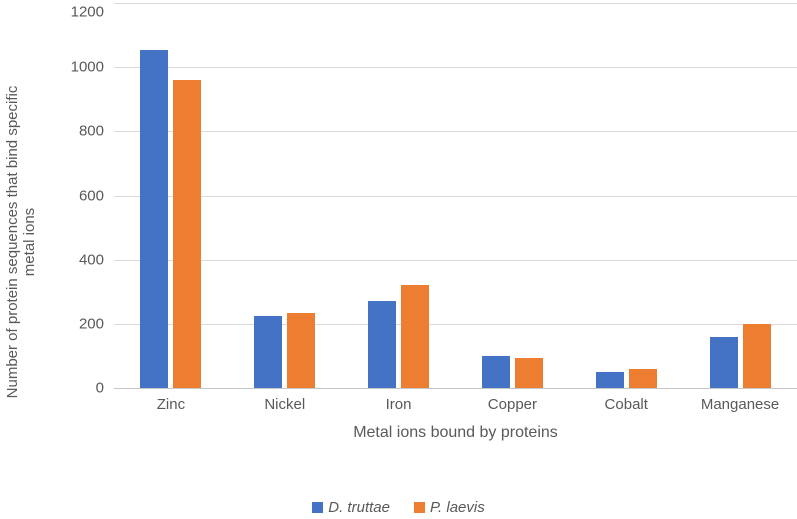 This screenshot has height=519, width=797. What do you see at coordinates (457, 507) in the screenshot?
I see `legend-label-p-laevis: P. laevis` at bounding box center [457, 507].